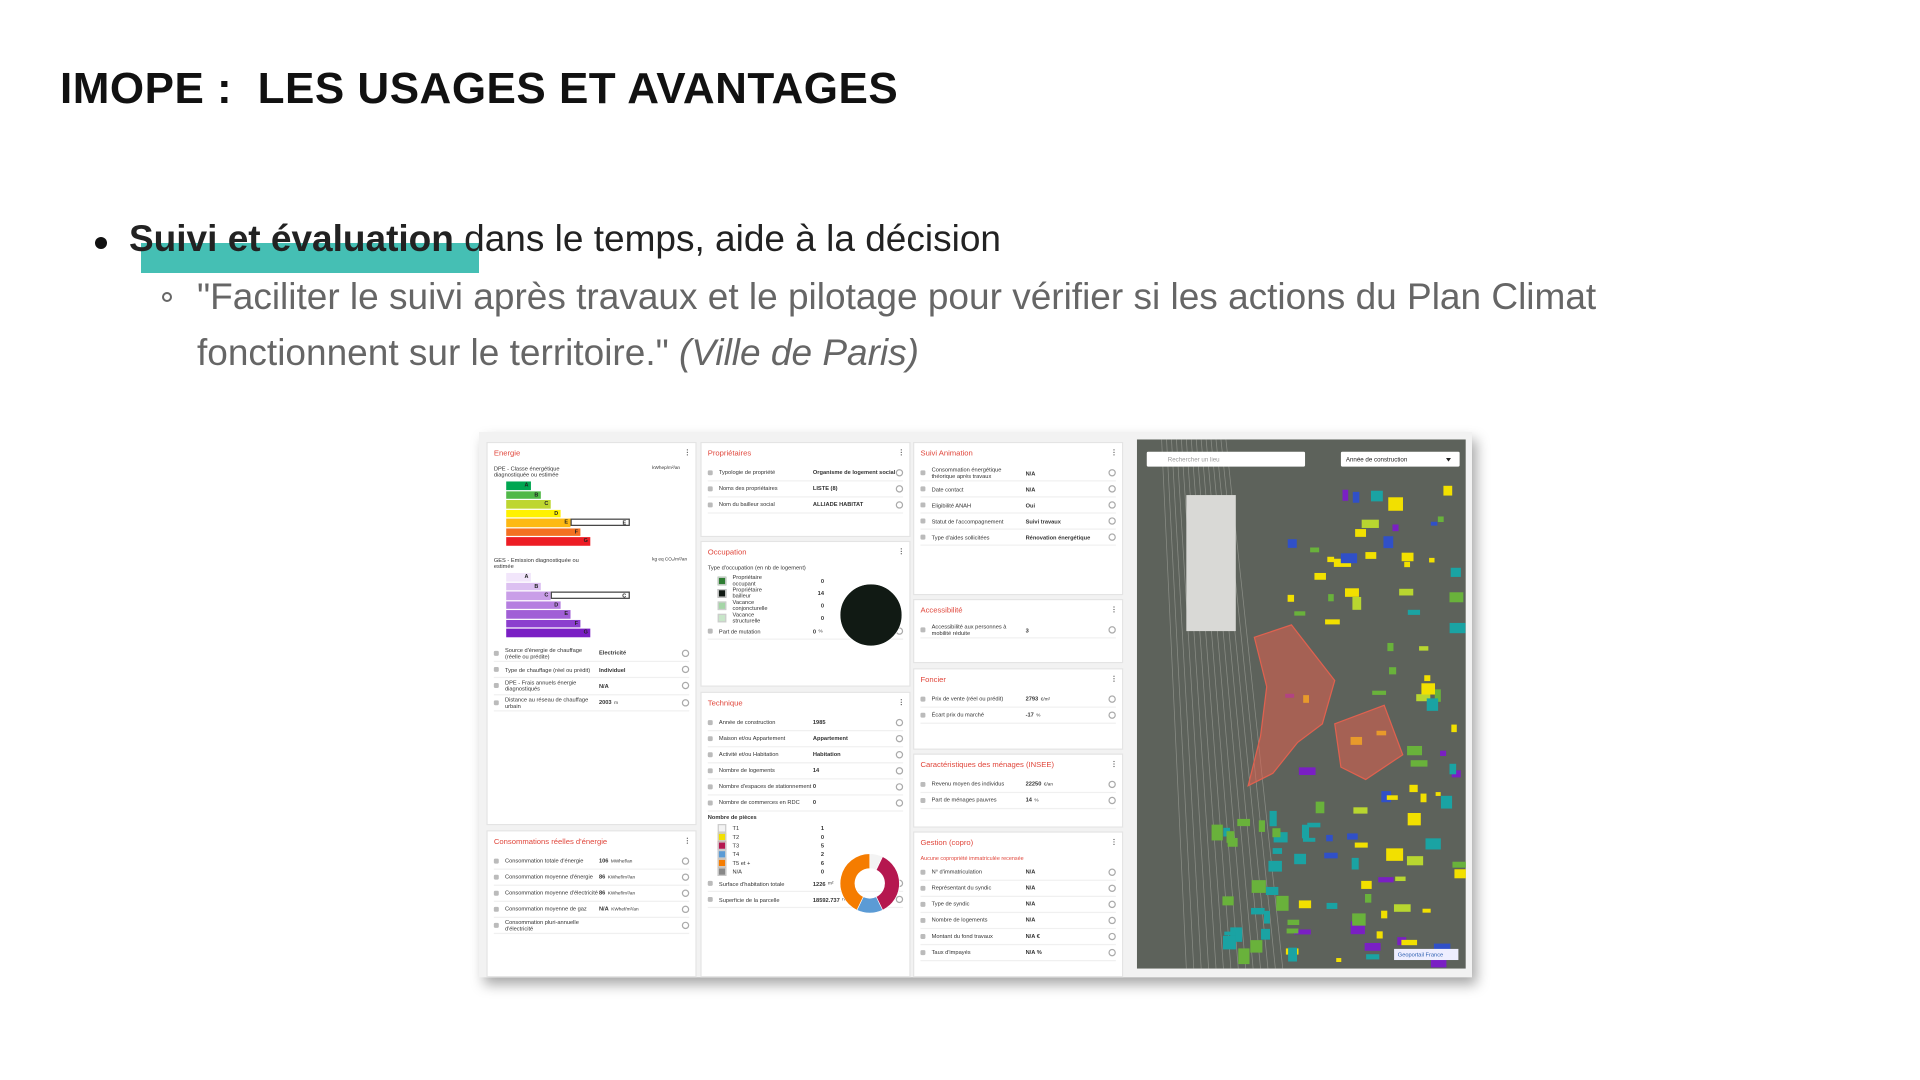 The image size is (1920, 1080). Describe the element at coordinates (528, 504) in the screenshot. I see `energy-class-bar: C` at that location.